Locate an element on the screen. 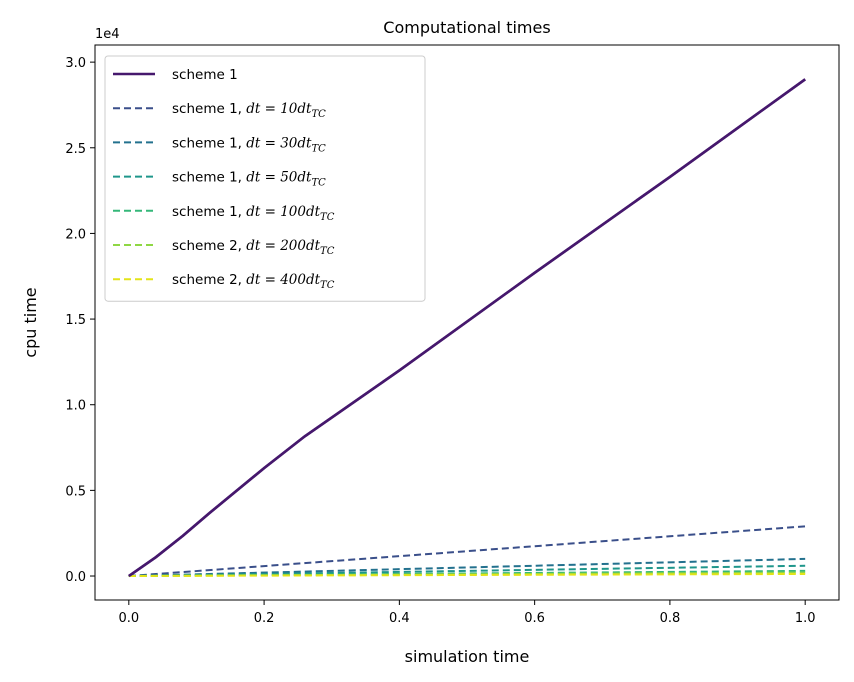 This screenshot has height=682, width=854. y-tick-label: 1.0 is located at coordinates (75, 406).